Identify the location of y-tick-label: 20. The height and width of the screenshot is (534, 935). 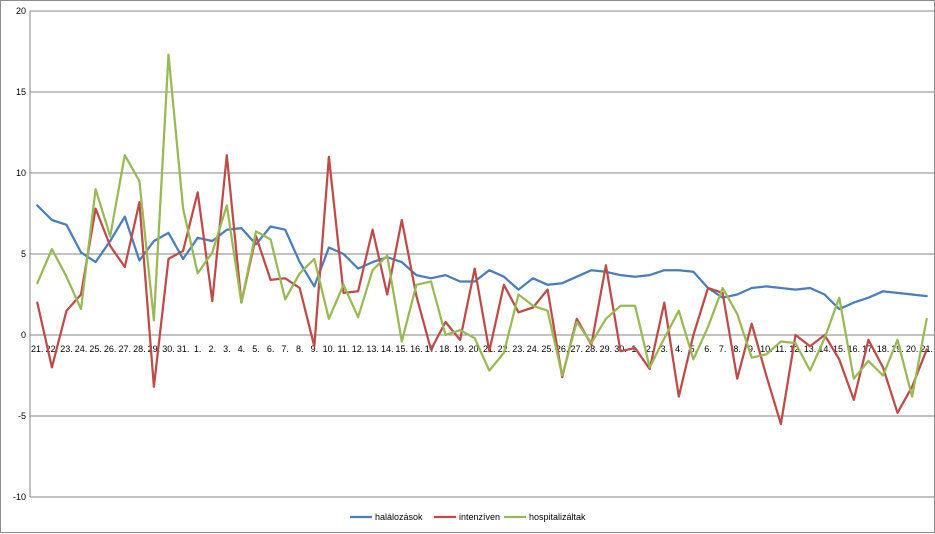
(21, 11).